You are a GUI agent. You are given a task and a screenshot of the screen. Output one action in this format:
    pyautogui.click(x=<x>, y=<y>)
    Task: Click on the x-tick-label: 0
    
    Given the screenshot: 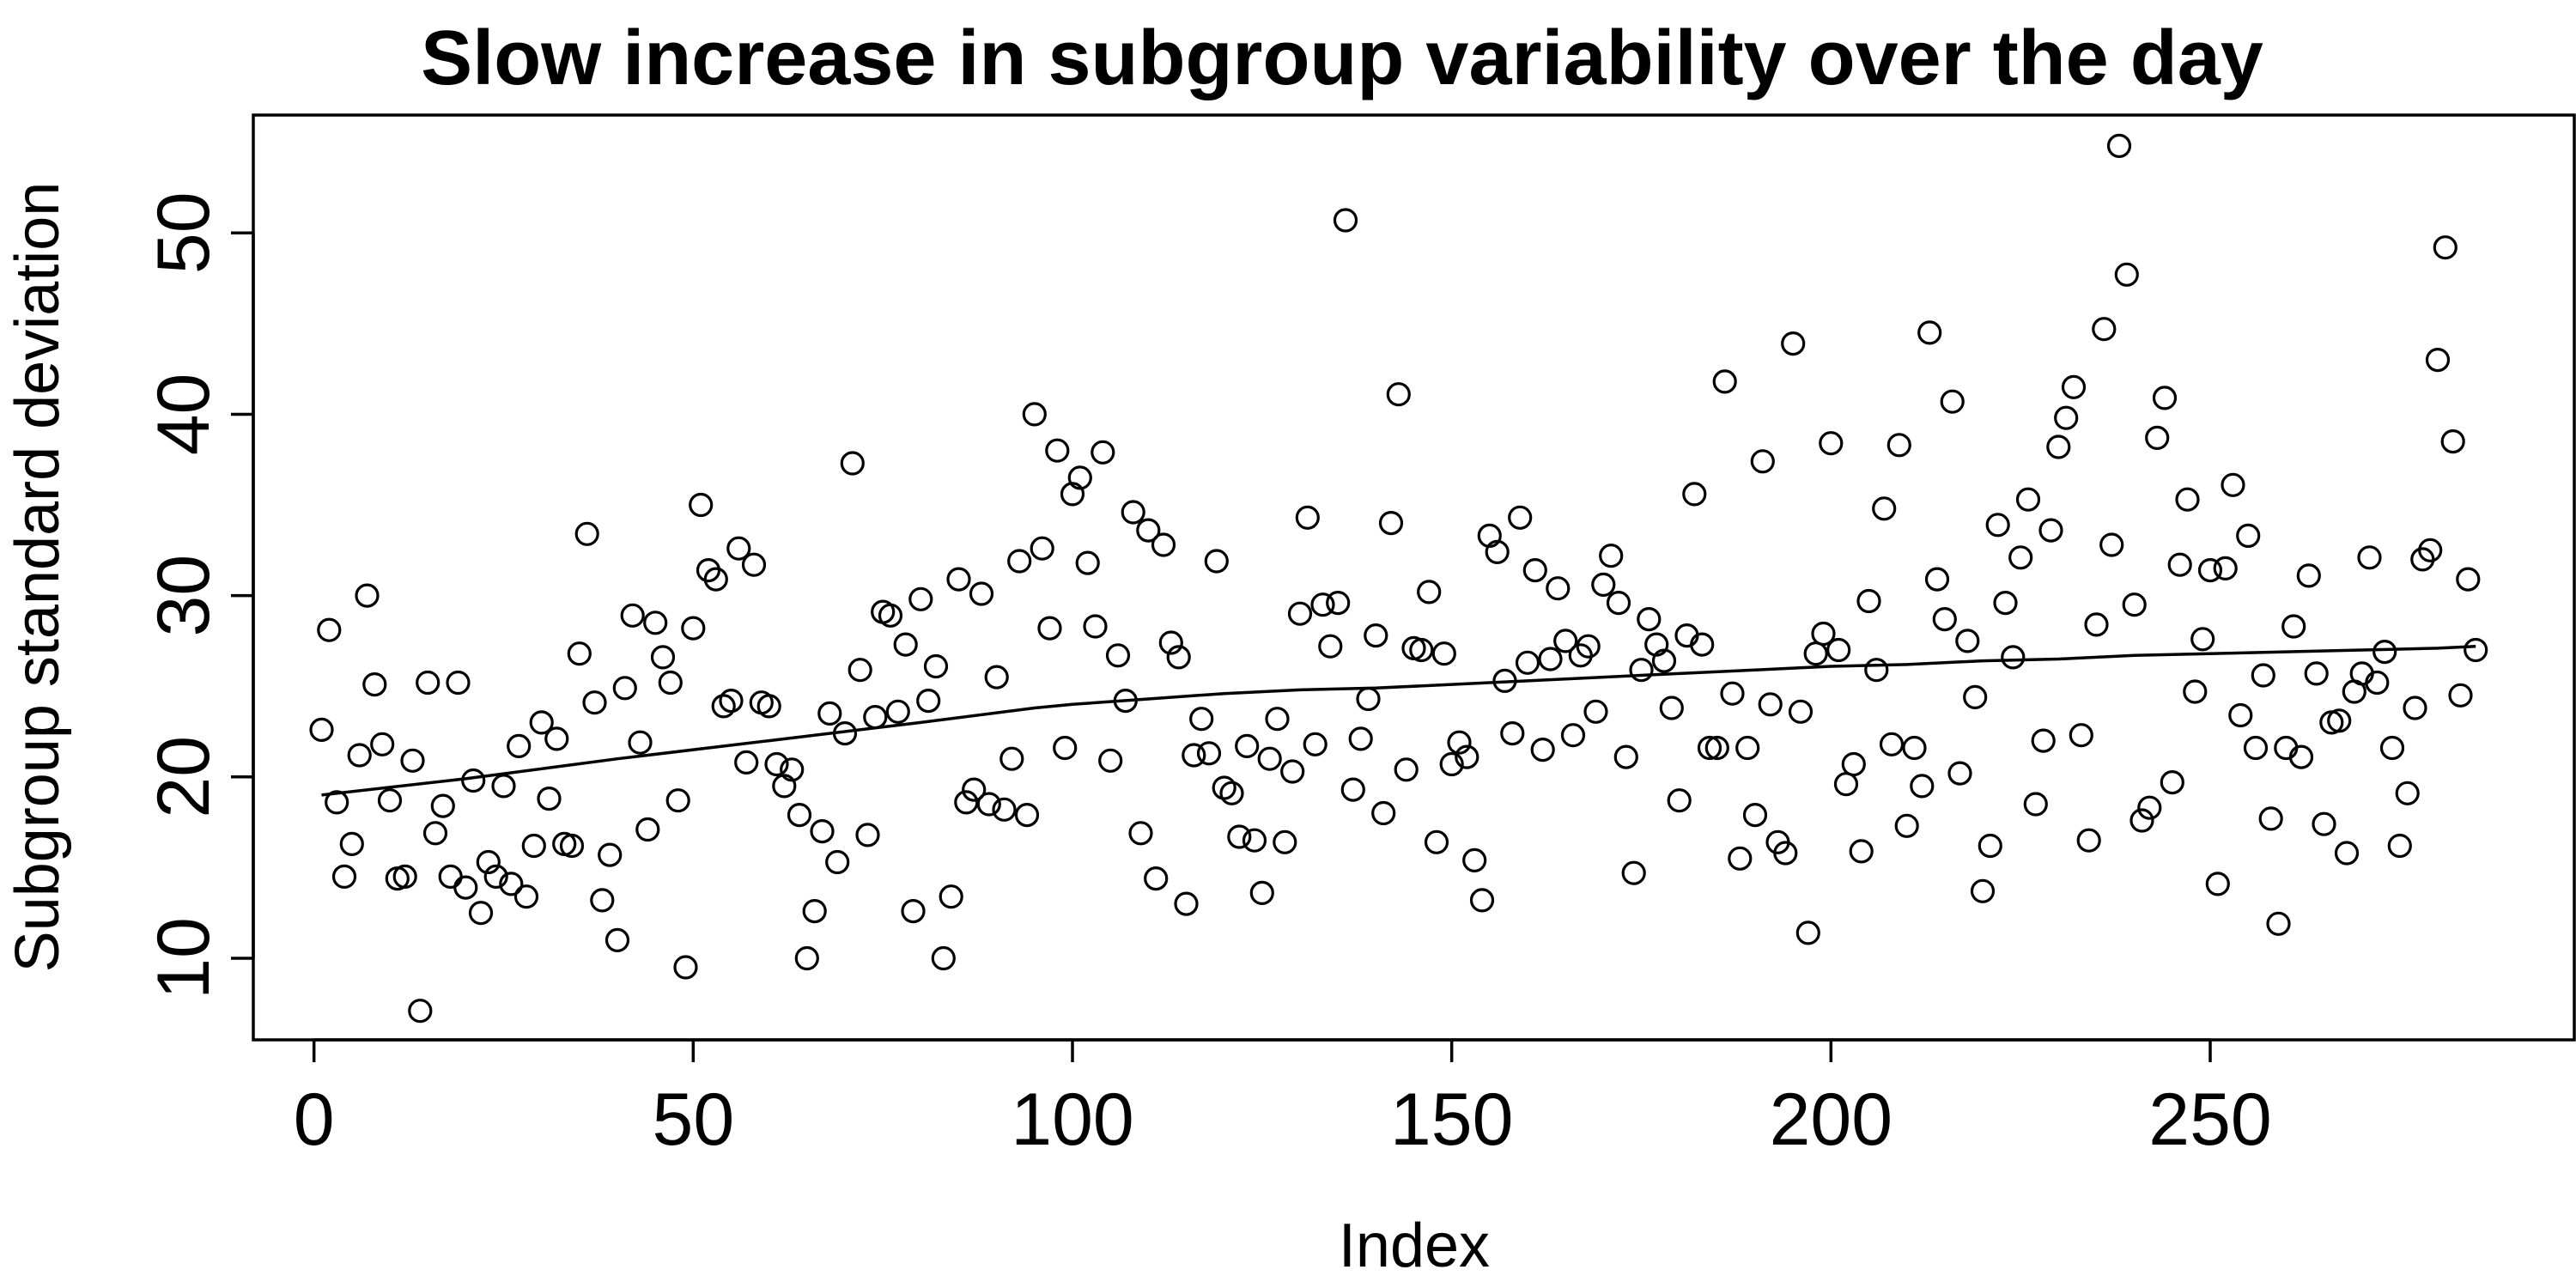 What is the action you would take?
    pyautogui.click(x=314, y=1119)
    